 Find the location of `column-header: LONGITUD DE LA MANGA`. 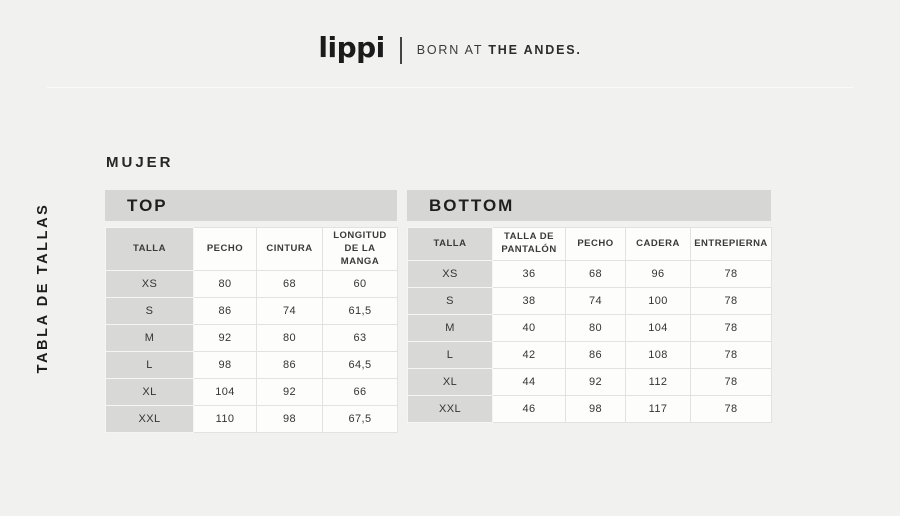

column-header: LONGITUD DE LA MANGA is located at coordinates (360, 249).